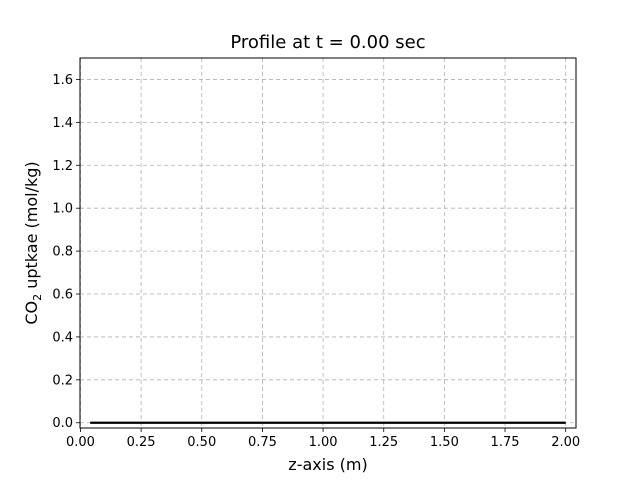  Describe the element at coordinates (327, 464) in the screenshot. I see `x-axis-label: z-axis (m)` at that location.